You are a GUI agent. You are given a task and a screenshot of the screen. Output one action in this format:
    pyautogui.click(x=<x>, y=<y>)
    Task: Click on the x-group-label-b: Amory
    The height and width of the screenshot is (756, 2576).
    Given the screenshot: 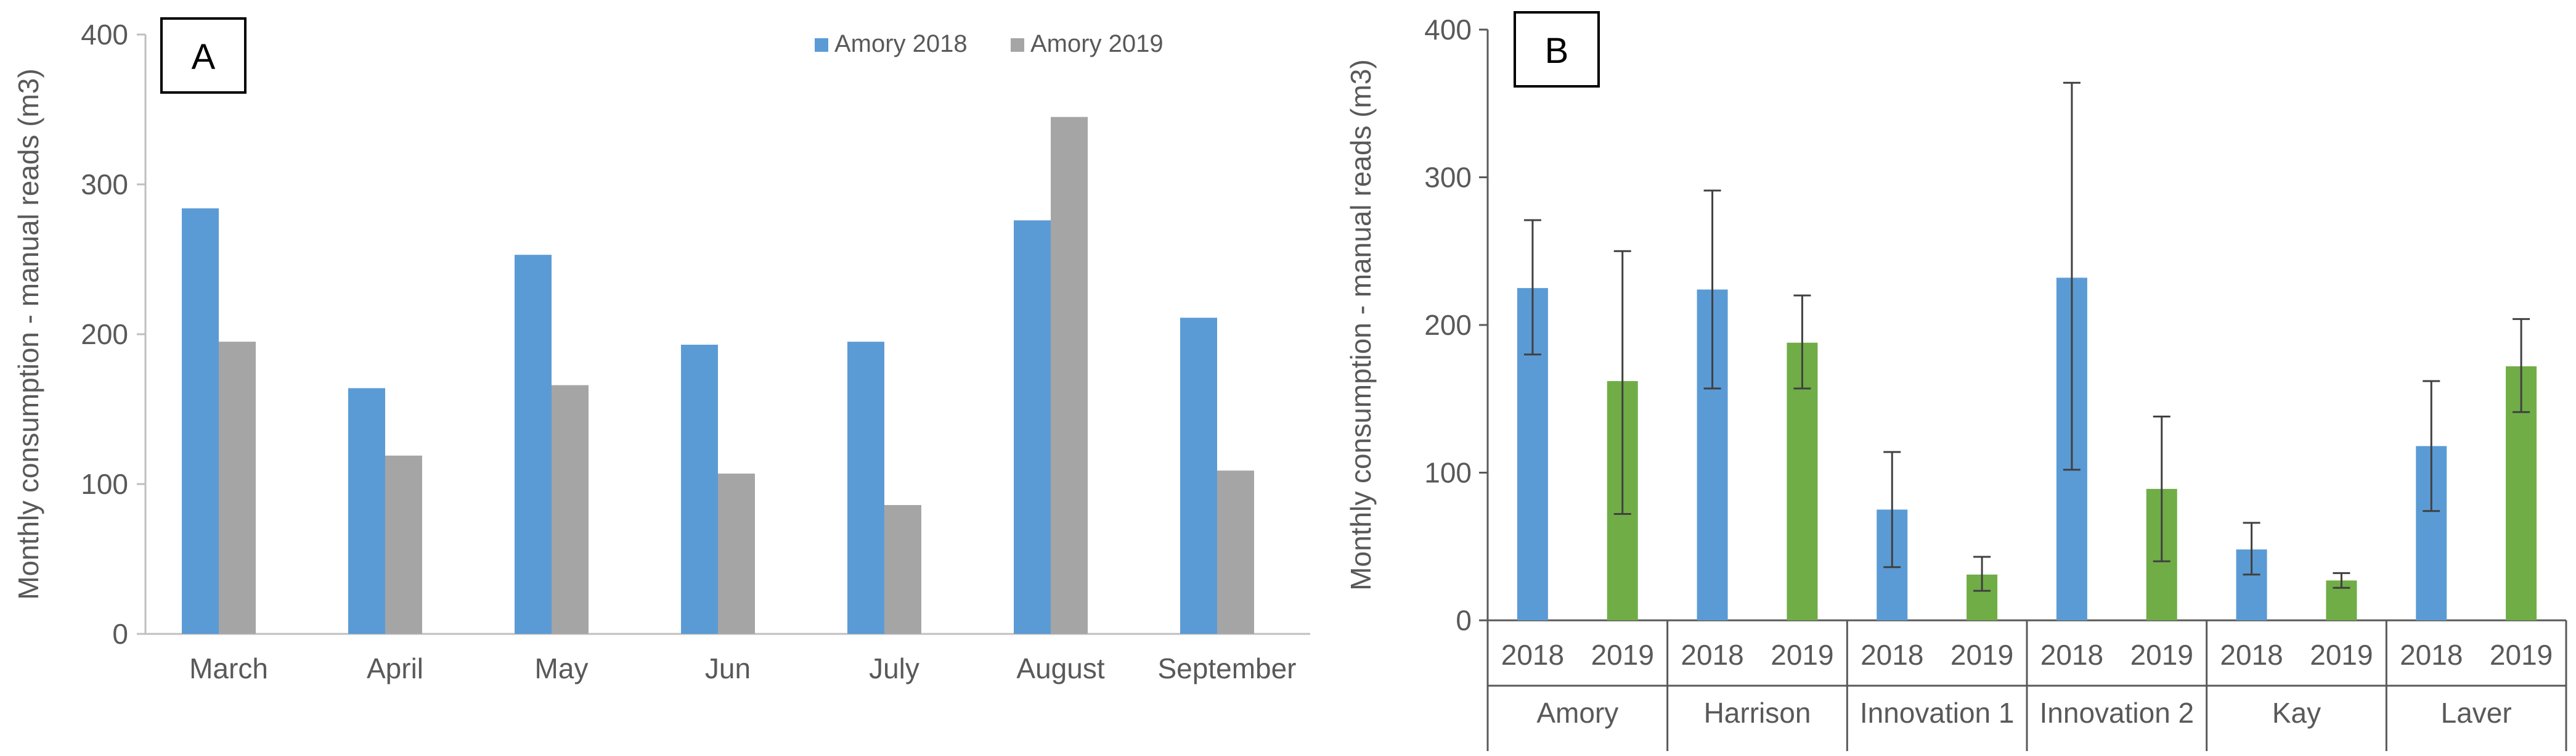 What is the action you would take?
    pyautogui.click(x=1577, y=713)
    